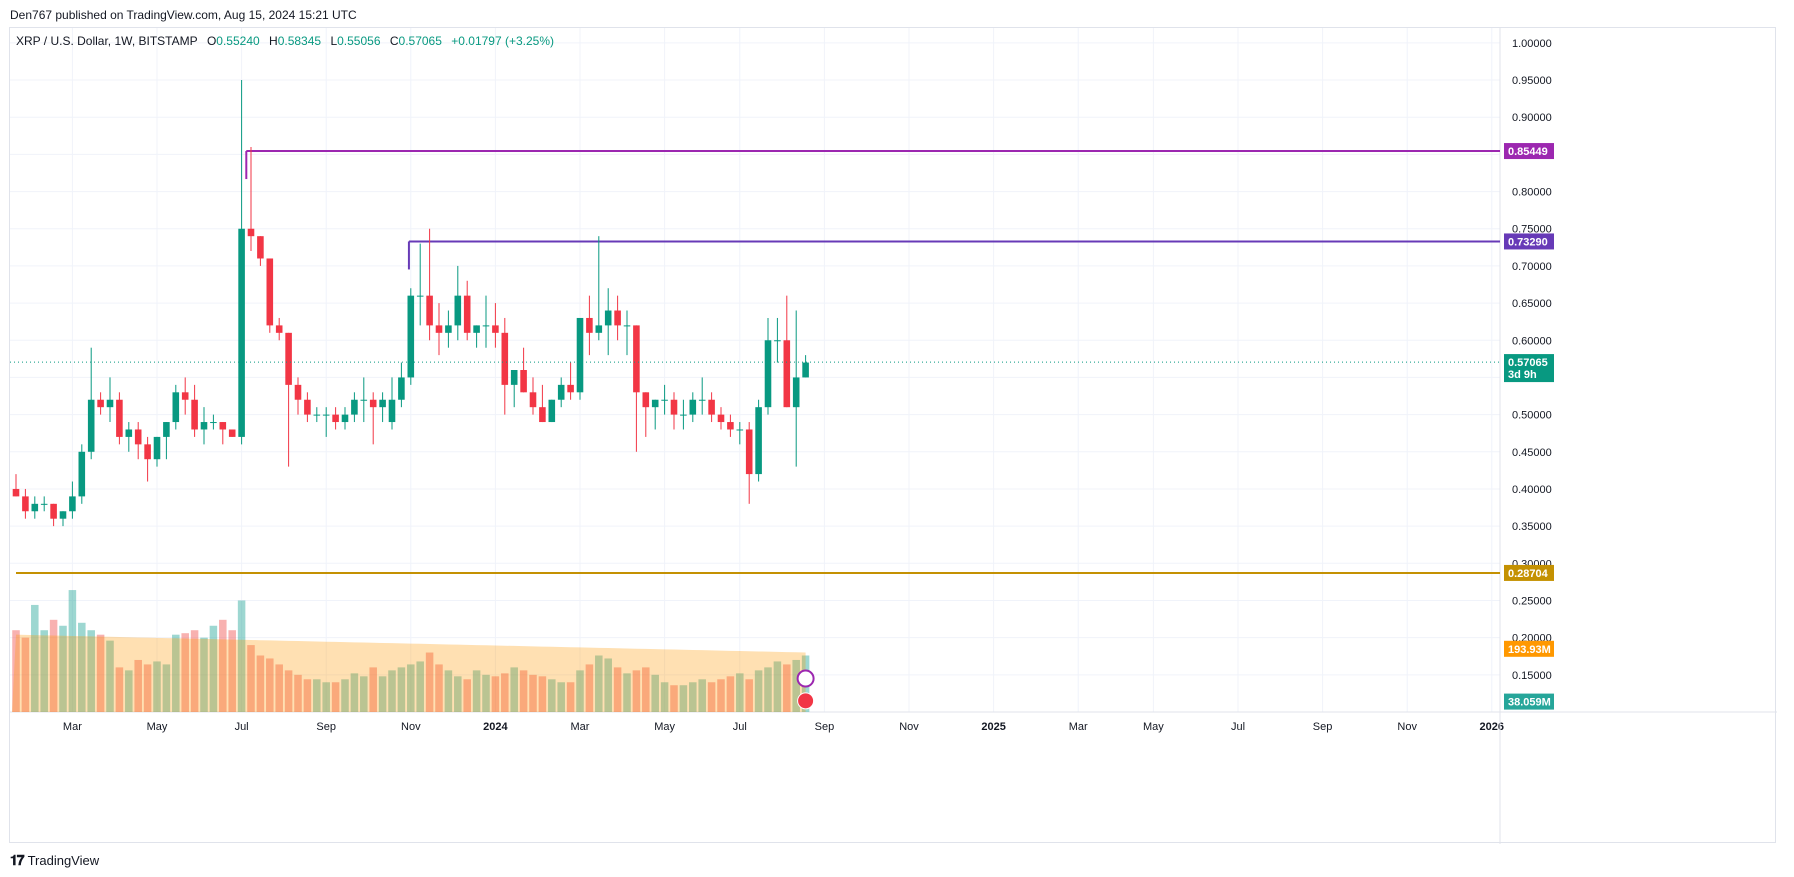  Describe the element at coordinates (503, 41) in the screenshot. I see `change-value: +0.01797 (+3.25%)` at that location.